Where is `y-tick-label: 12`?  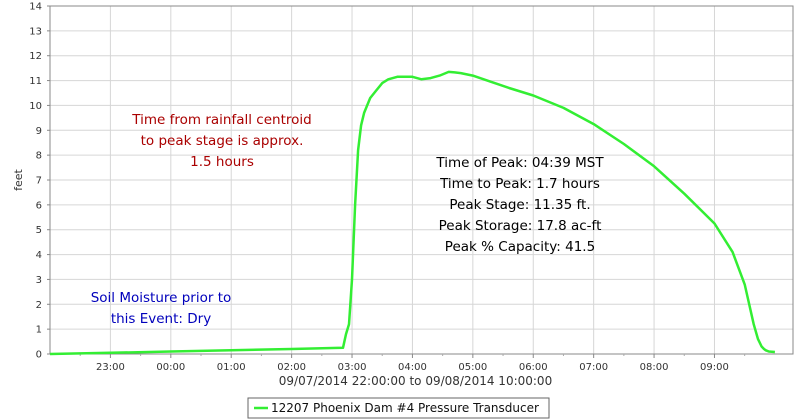 y-tick-label: 12 is located at coordinates (35, 56).